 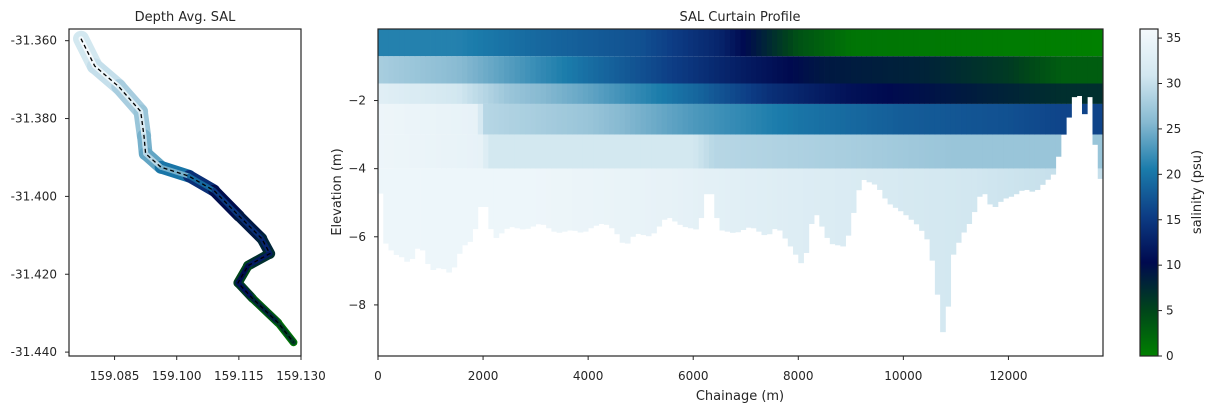 I want to click on colorbar-gradient, so click(x=1149, y=192).